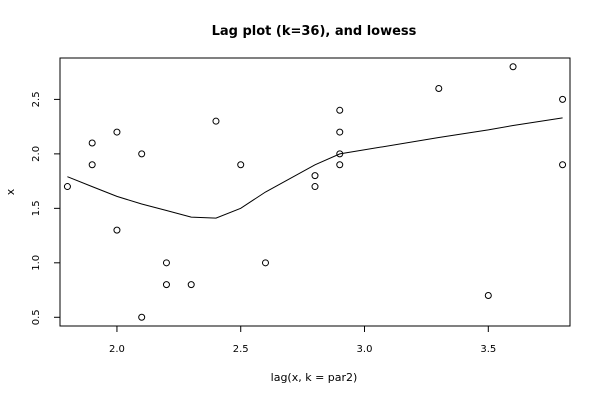 The height and width of the screenshot is (400, 599). What do you see at coordinates (314, 31) in the screenshot?
I see `chart-title: Lag plot (k=36), and lowess` at bounding box center [314, 31].